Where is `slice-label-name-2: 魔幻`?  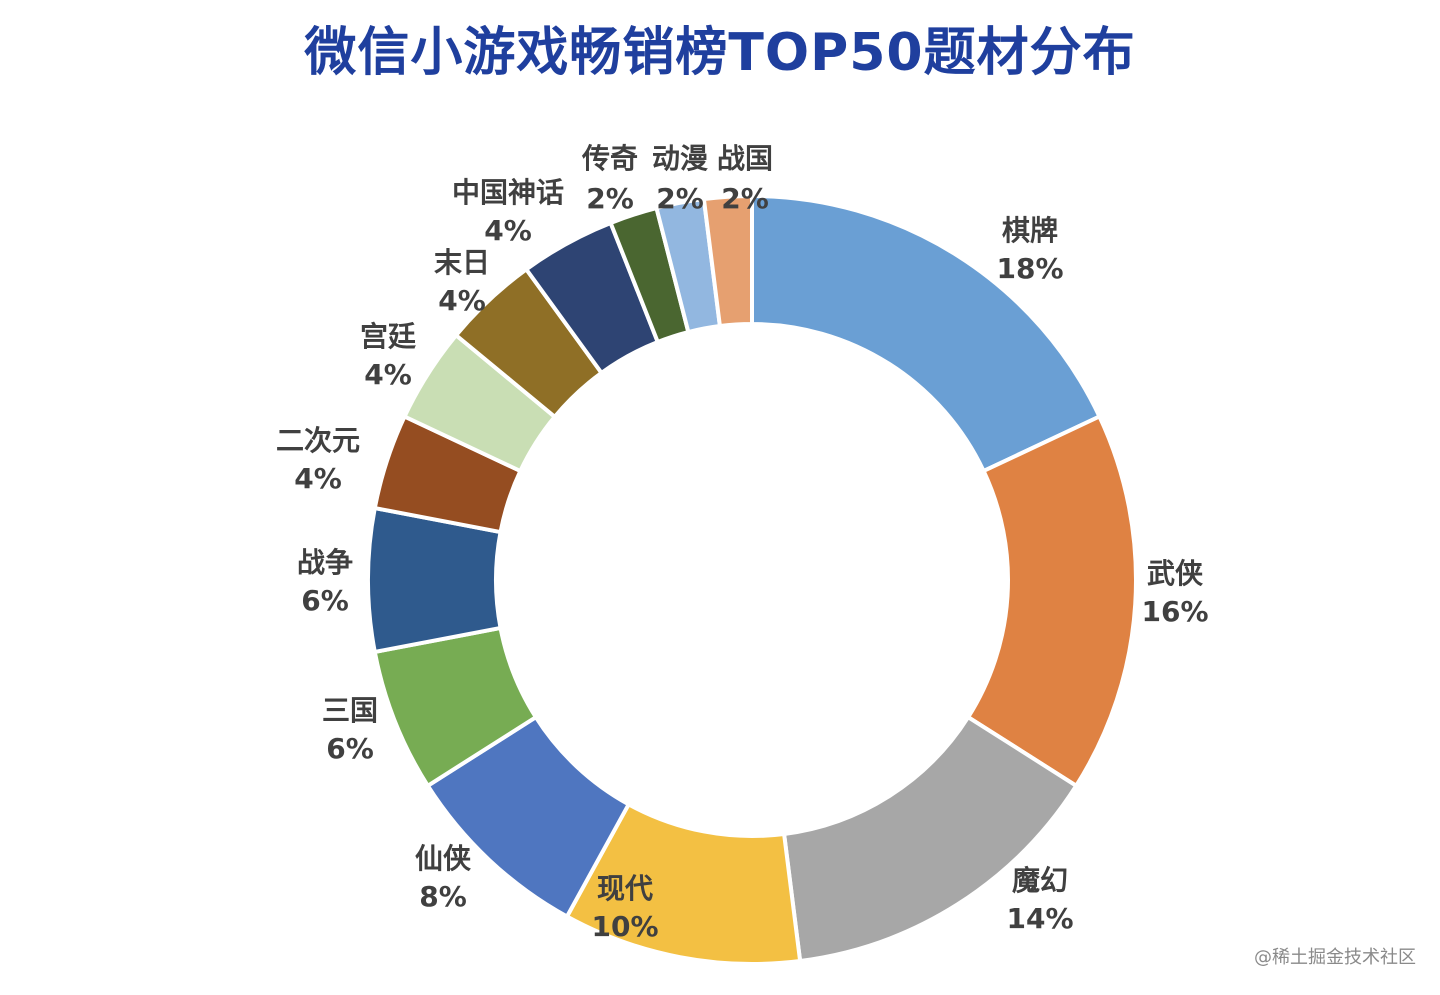
slice-label-name-2: 魔幻 is located at coordinates (1040, 880).